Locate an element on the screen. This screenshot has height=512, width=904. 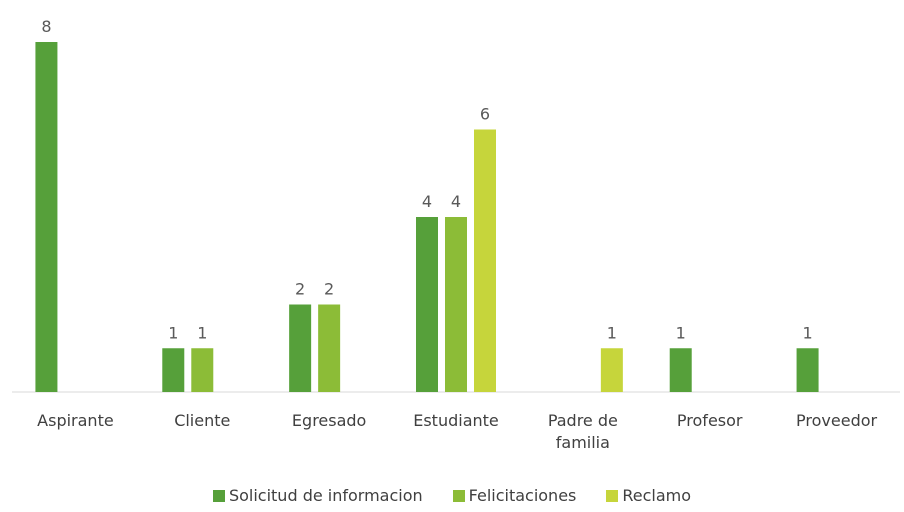
x-tick-label: Profesor is located at coordinates (709, 420).